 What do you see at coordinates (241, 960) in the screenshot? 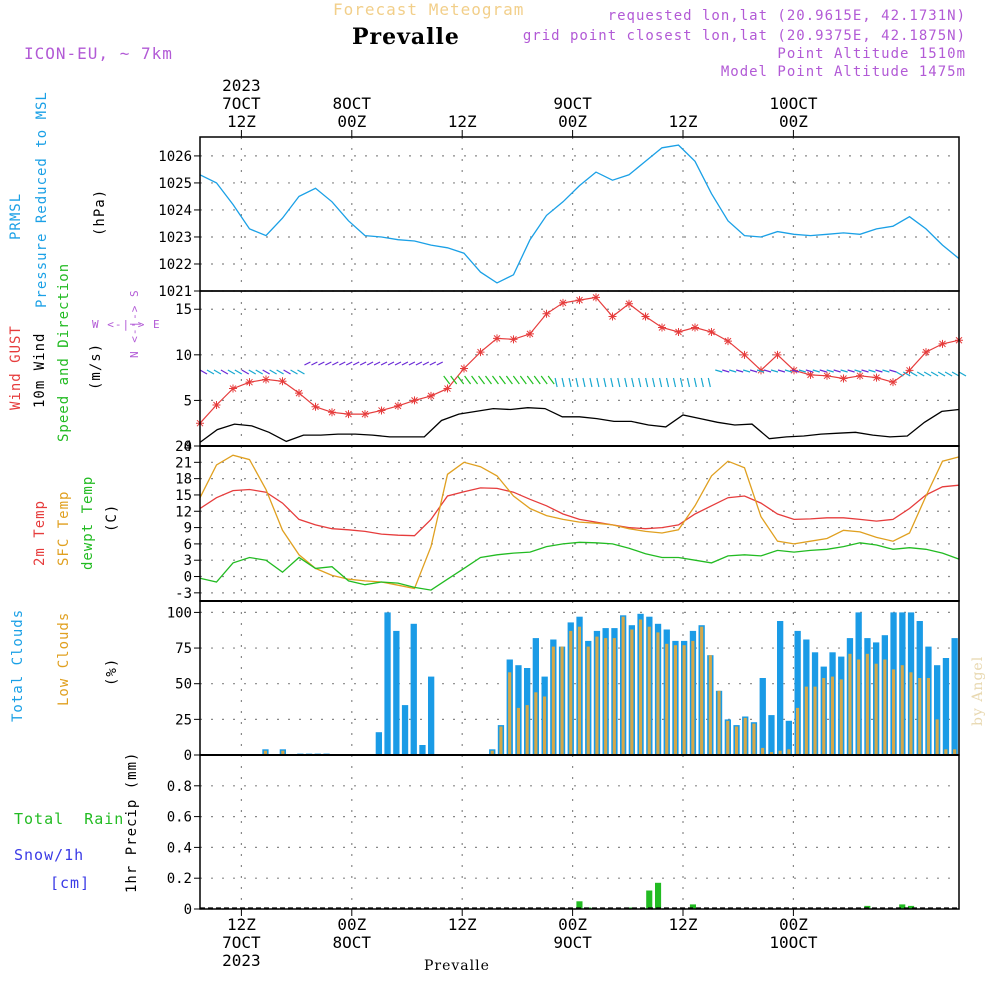
I see `time-label-bottom-year: 2023` at bounding box center [241, 960].